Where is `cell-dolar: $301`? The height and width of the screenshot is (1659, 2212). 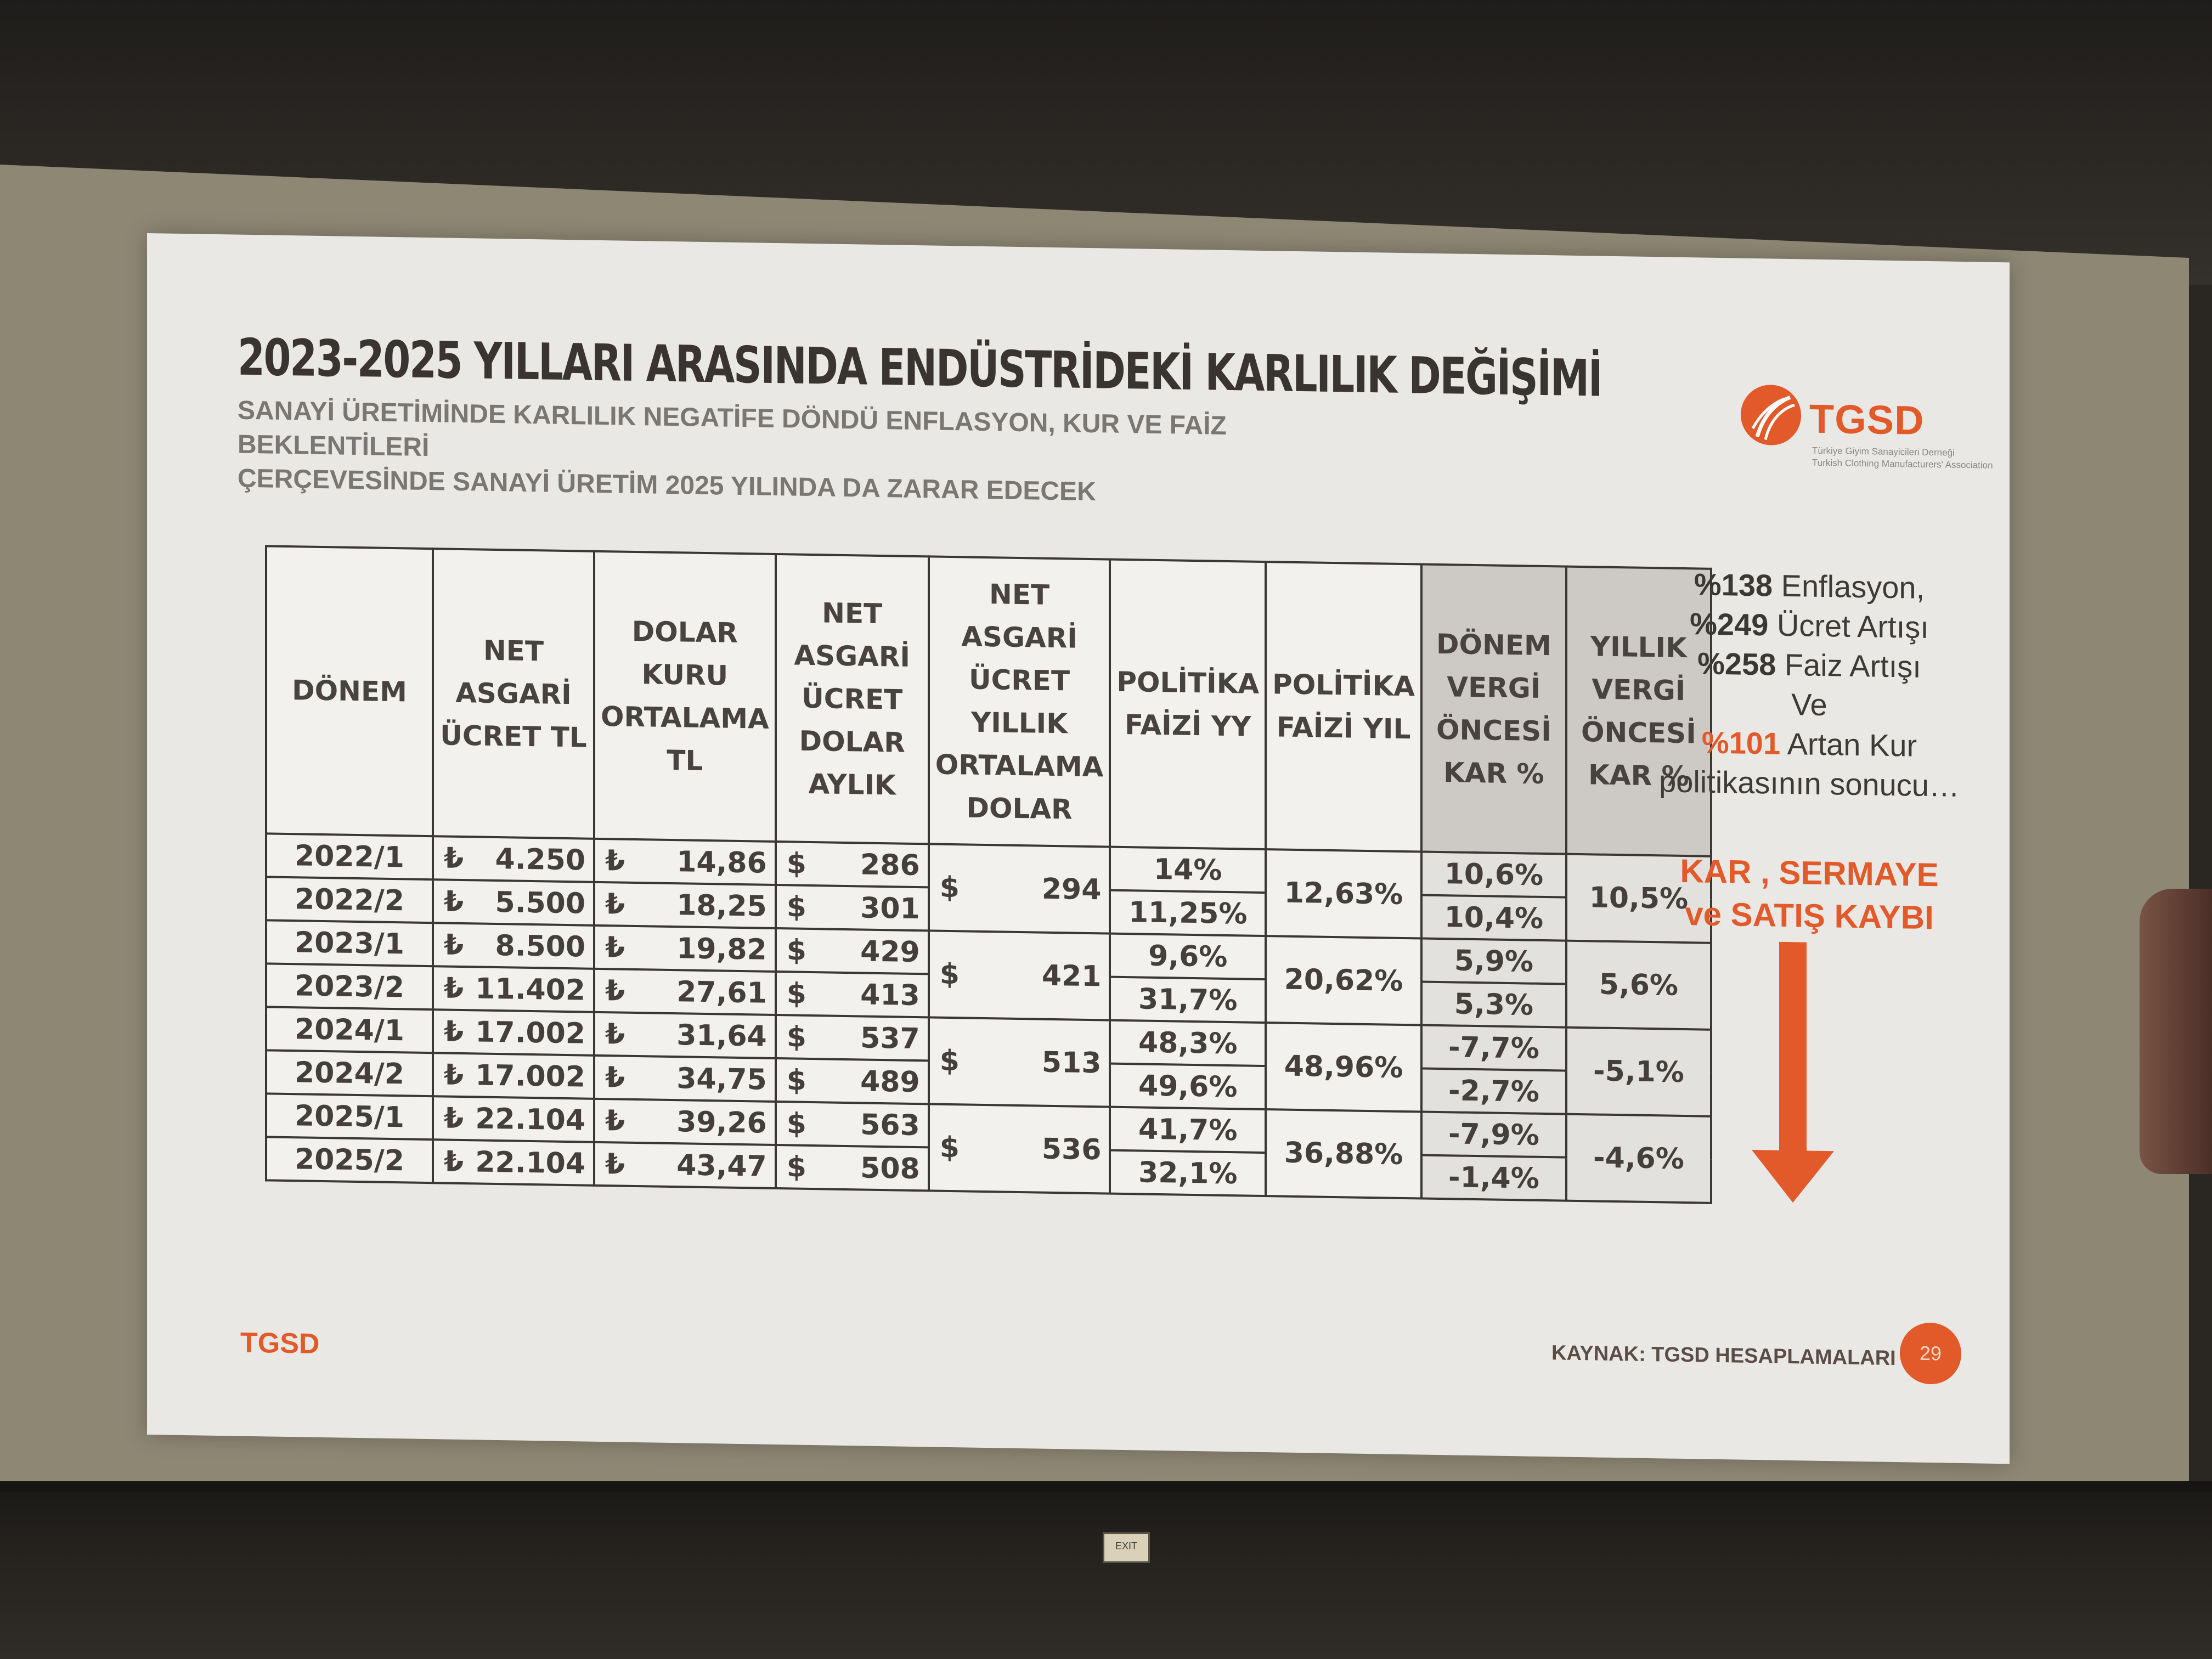 cell-dolar: $301 is located at coordinates (852, 907).